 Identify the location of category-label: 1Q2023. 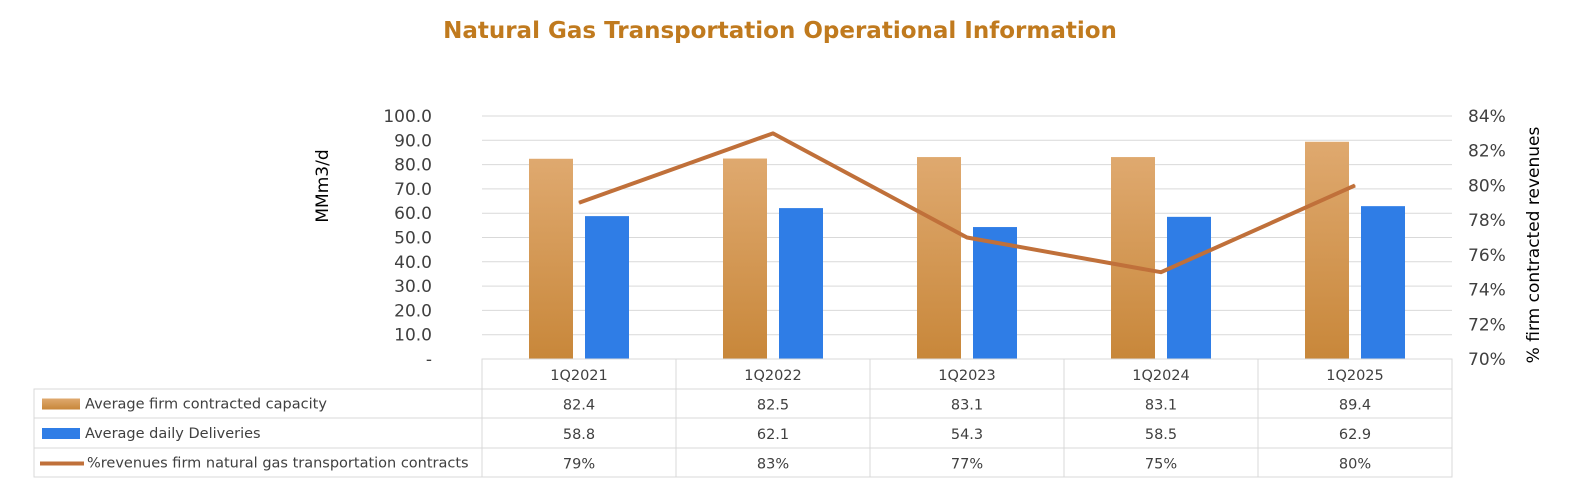
(967, 376).